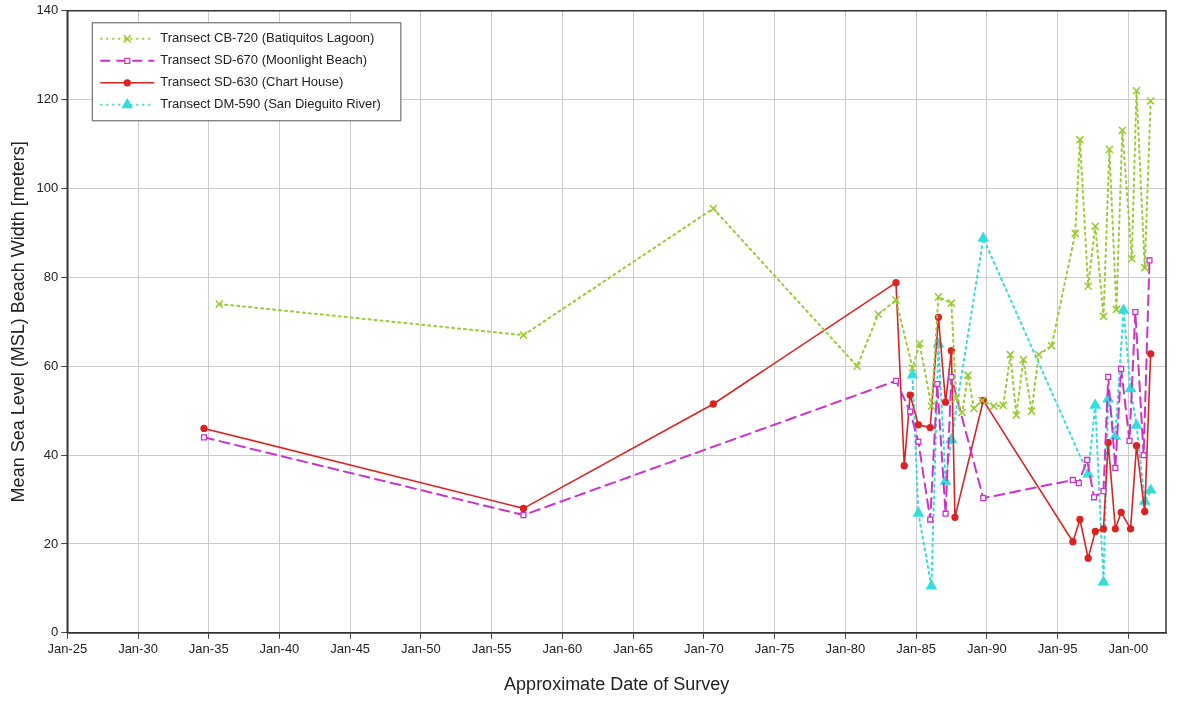  I want to click on y-tick-label: 80, so click(51, 276).